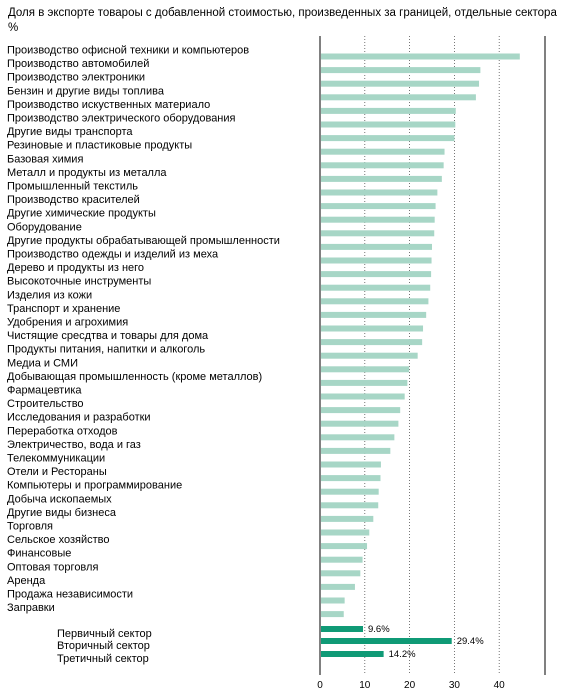 The width and height of the screenshot is (587, 689). I want to click on category-label: Производство электрического оборудования, so click(121, 119).